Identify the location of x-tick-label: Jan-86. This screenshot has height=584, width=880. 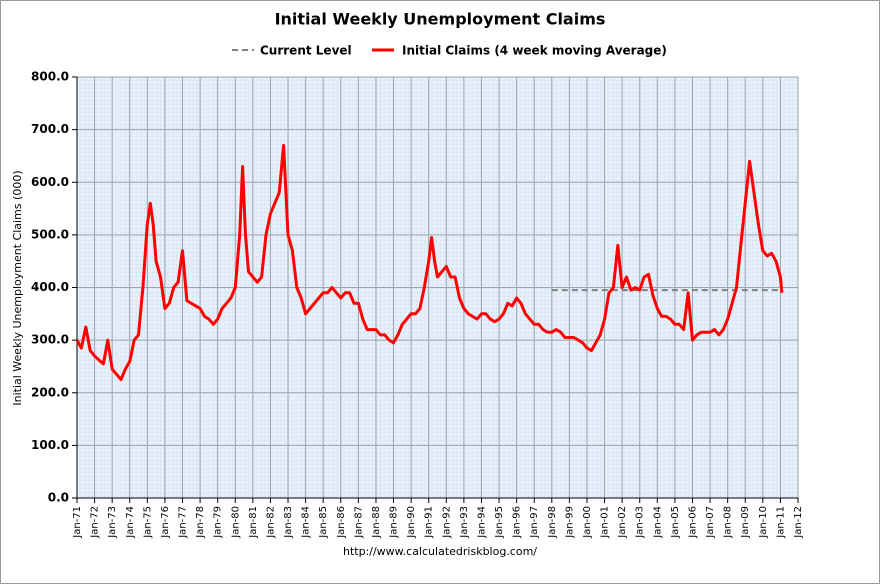
(341, 522).